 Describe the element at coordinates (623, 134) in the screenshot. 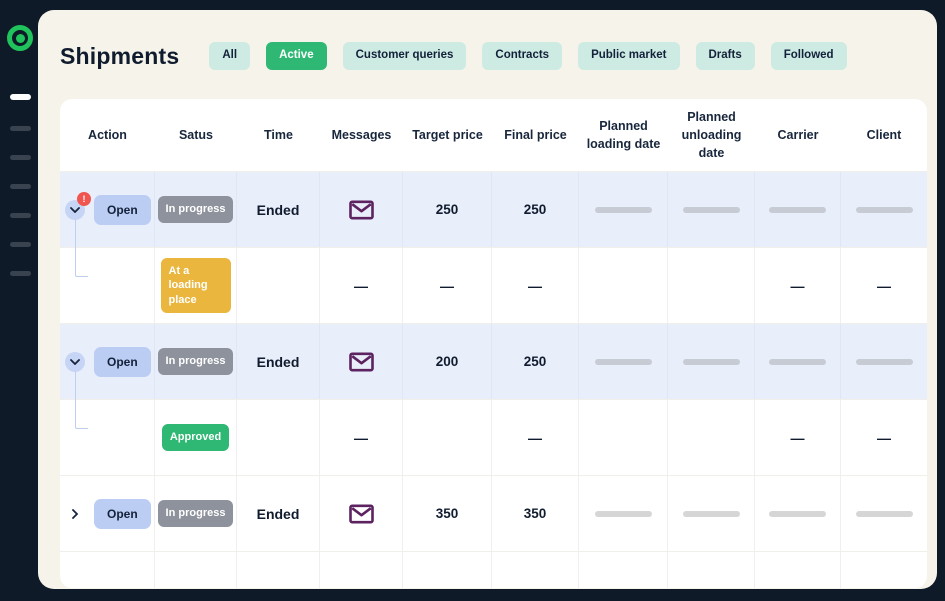

I see `col-header-planned-loading: Planned loading date` at that location.